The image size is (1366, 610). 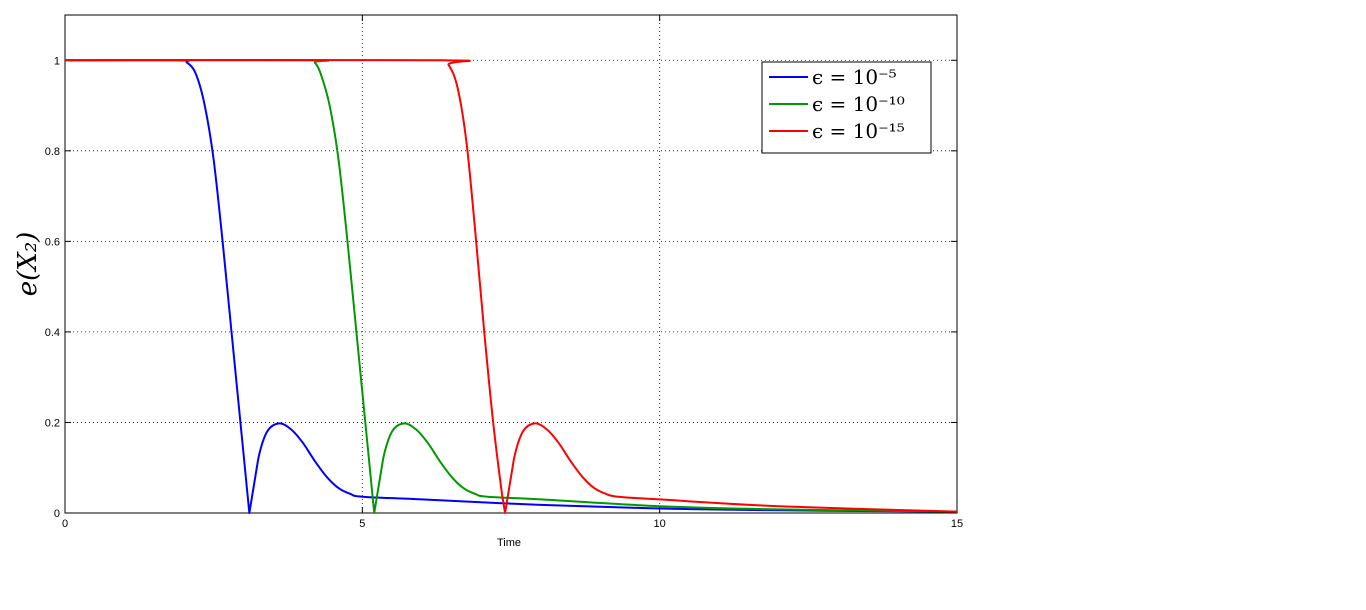 I want to click on y-tick-label: 0.6, so click(x=52, y=242).